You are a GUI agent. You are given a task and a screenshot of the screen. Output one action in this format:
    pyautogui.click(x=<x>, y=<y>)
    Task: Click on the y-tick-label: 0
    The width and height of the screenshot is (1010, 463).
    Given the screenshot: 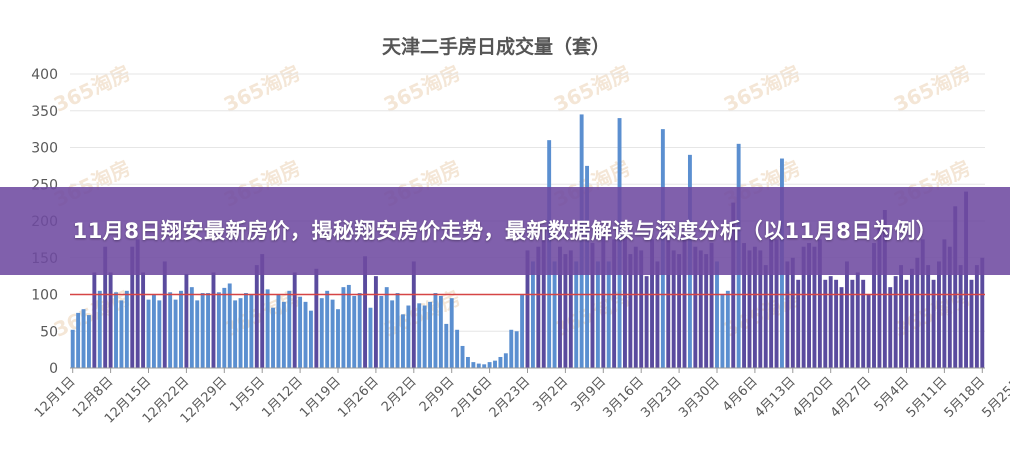 What is the action you would take?
    pyautogui.click(x=53, y=369)
    